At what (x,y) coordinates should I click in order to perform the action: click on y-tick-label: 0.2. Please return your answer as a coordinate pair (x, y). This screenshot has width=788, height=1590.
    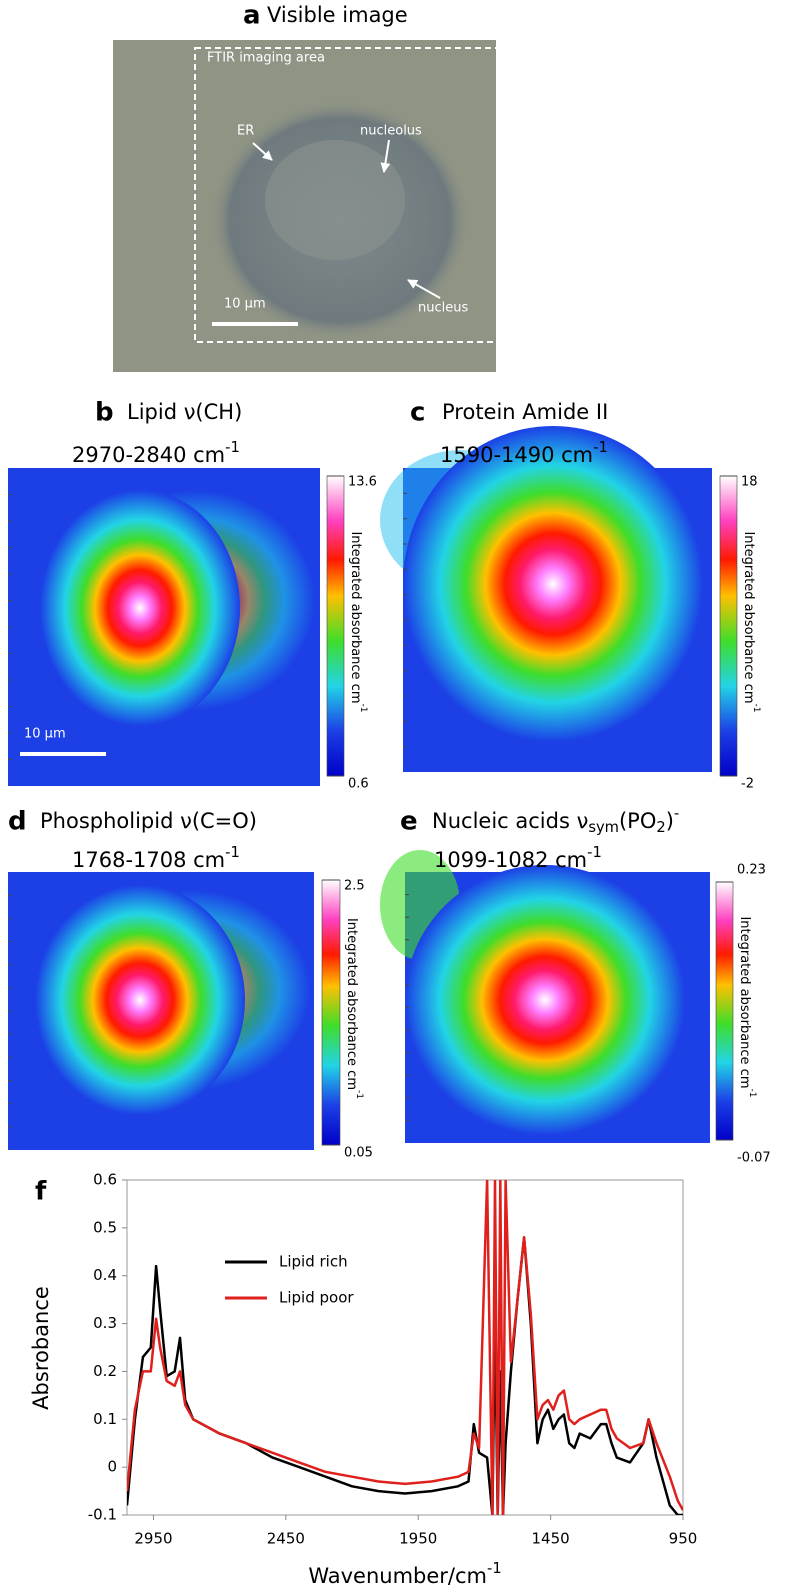
    Looking at the image, I should click on (105, 1371).